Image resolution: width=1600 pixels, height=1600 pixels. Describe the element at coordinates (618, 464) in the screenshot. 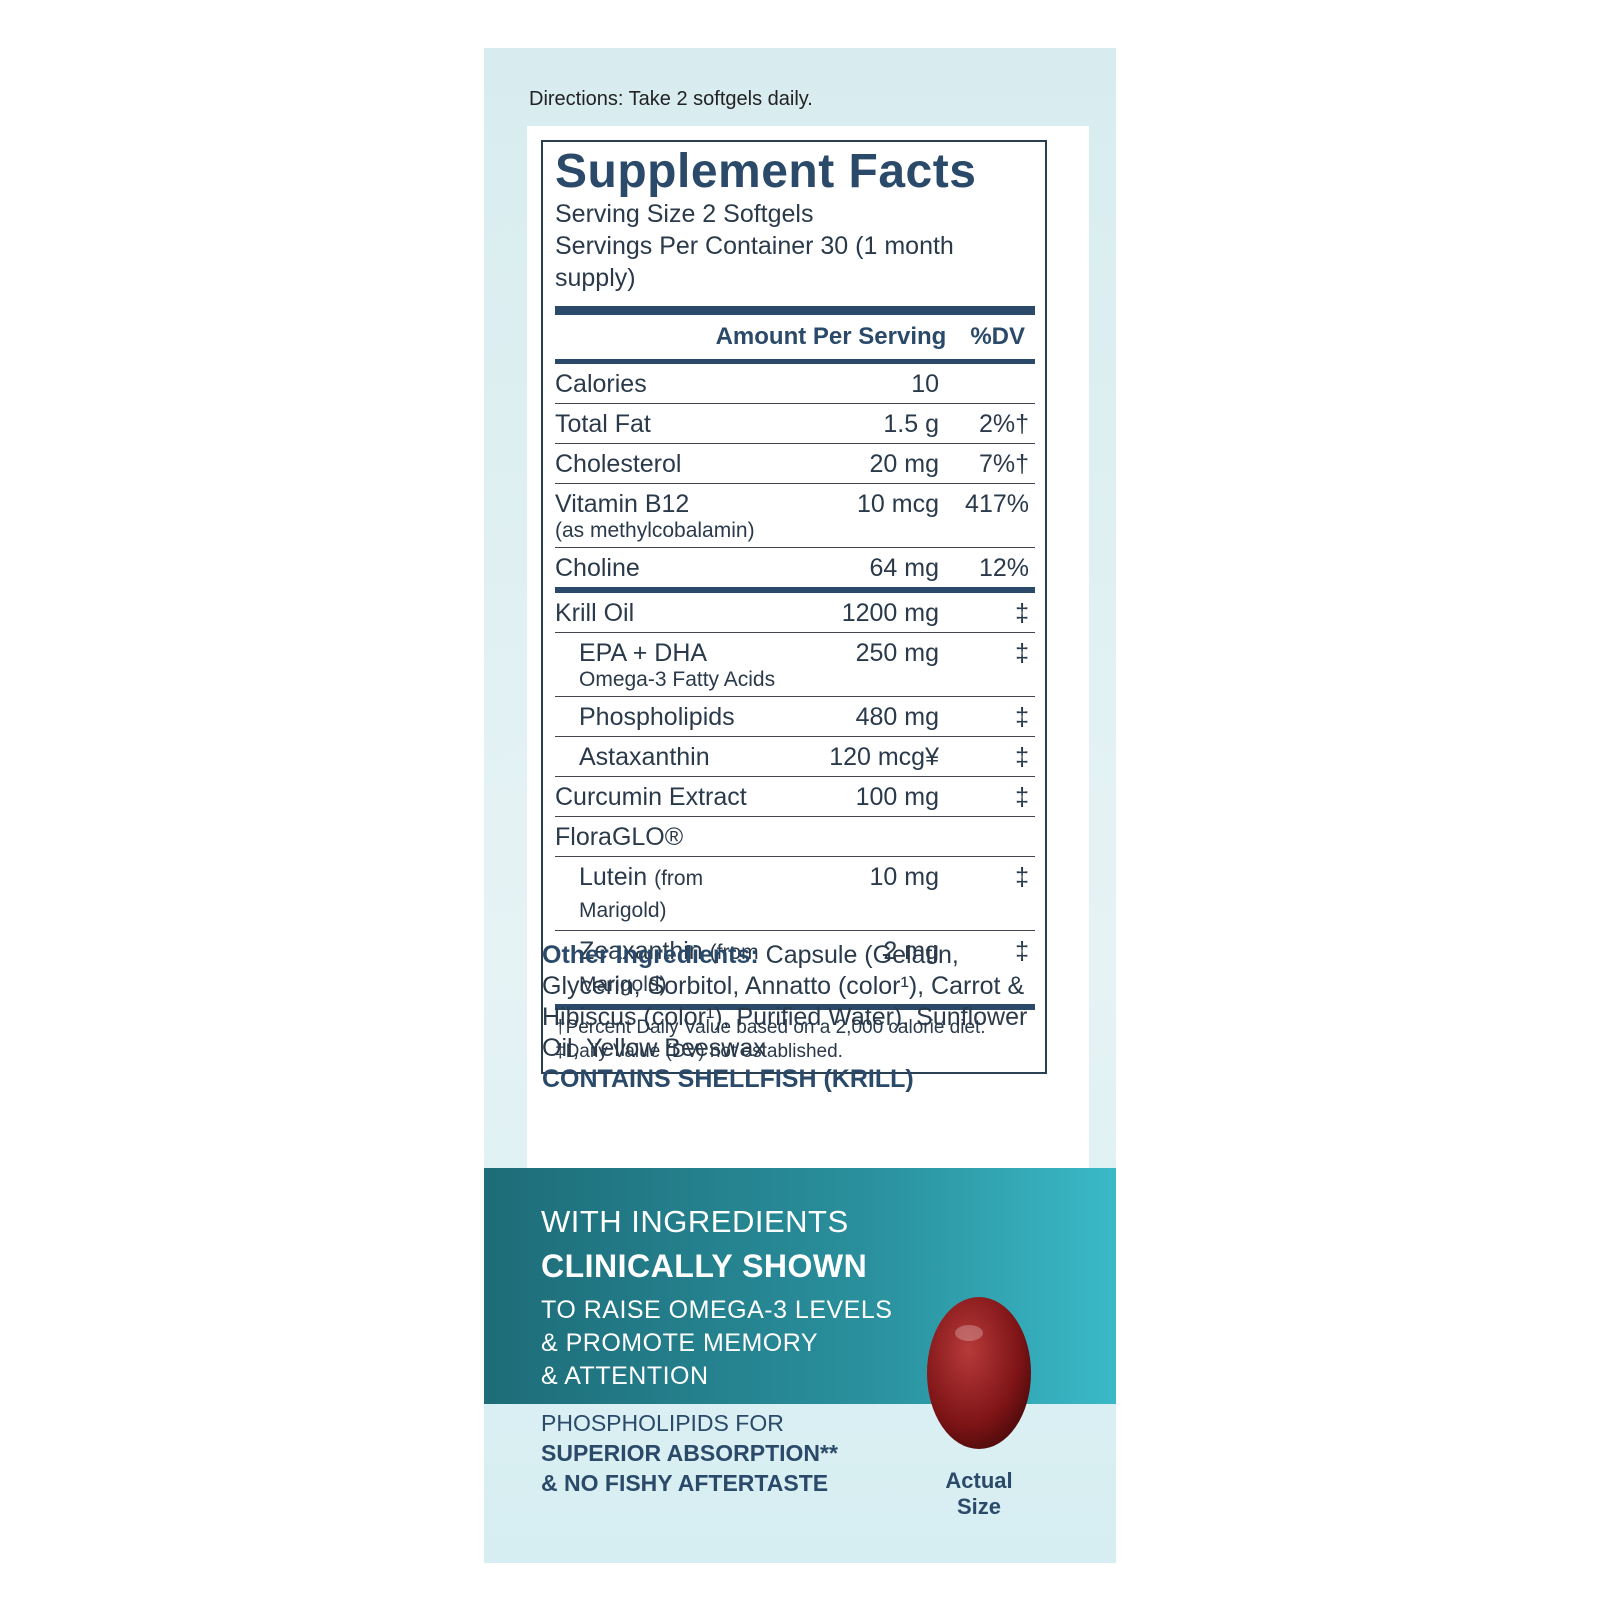

I see `nutrient-name: Cholesterol` at that location.